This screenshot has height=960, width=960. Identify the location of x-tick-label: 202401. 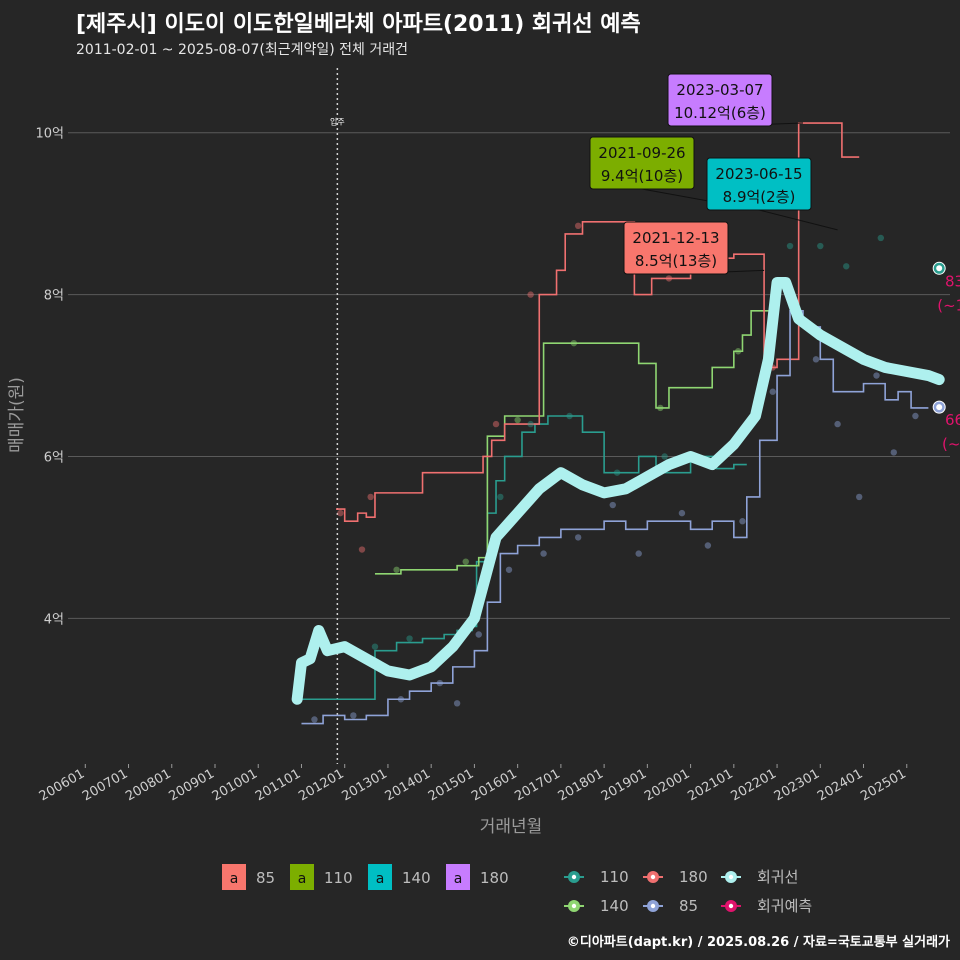
(840, 785).